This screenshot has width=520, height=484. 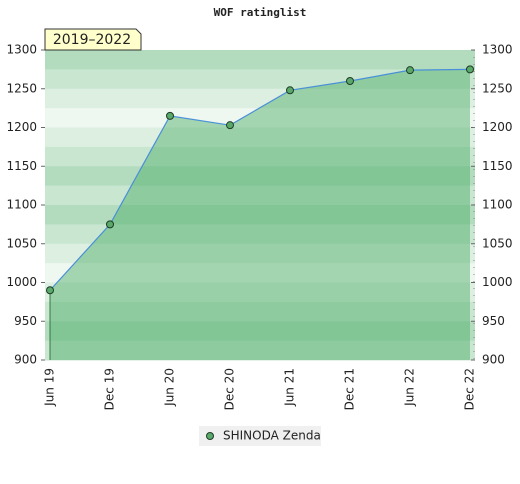 What do you see at coordinates (290, 387) in the screenshot?
I see `x-tick-label: Jun 21` at bounding box center [290, 387].